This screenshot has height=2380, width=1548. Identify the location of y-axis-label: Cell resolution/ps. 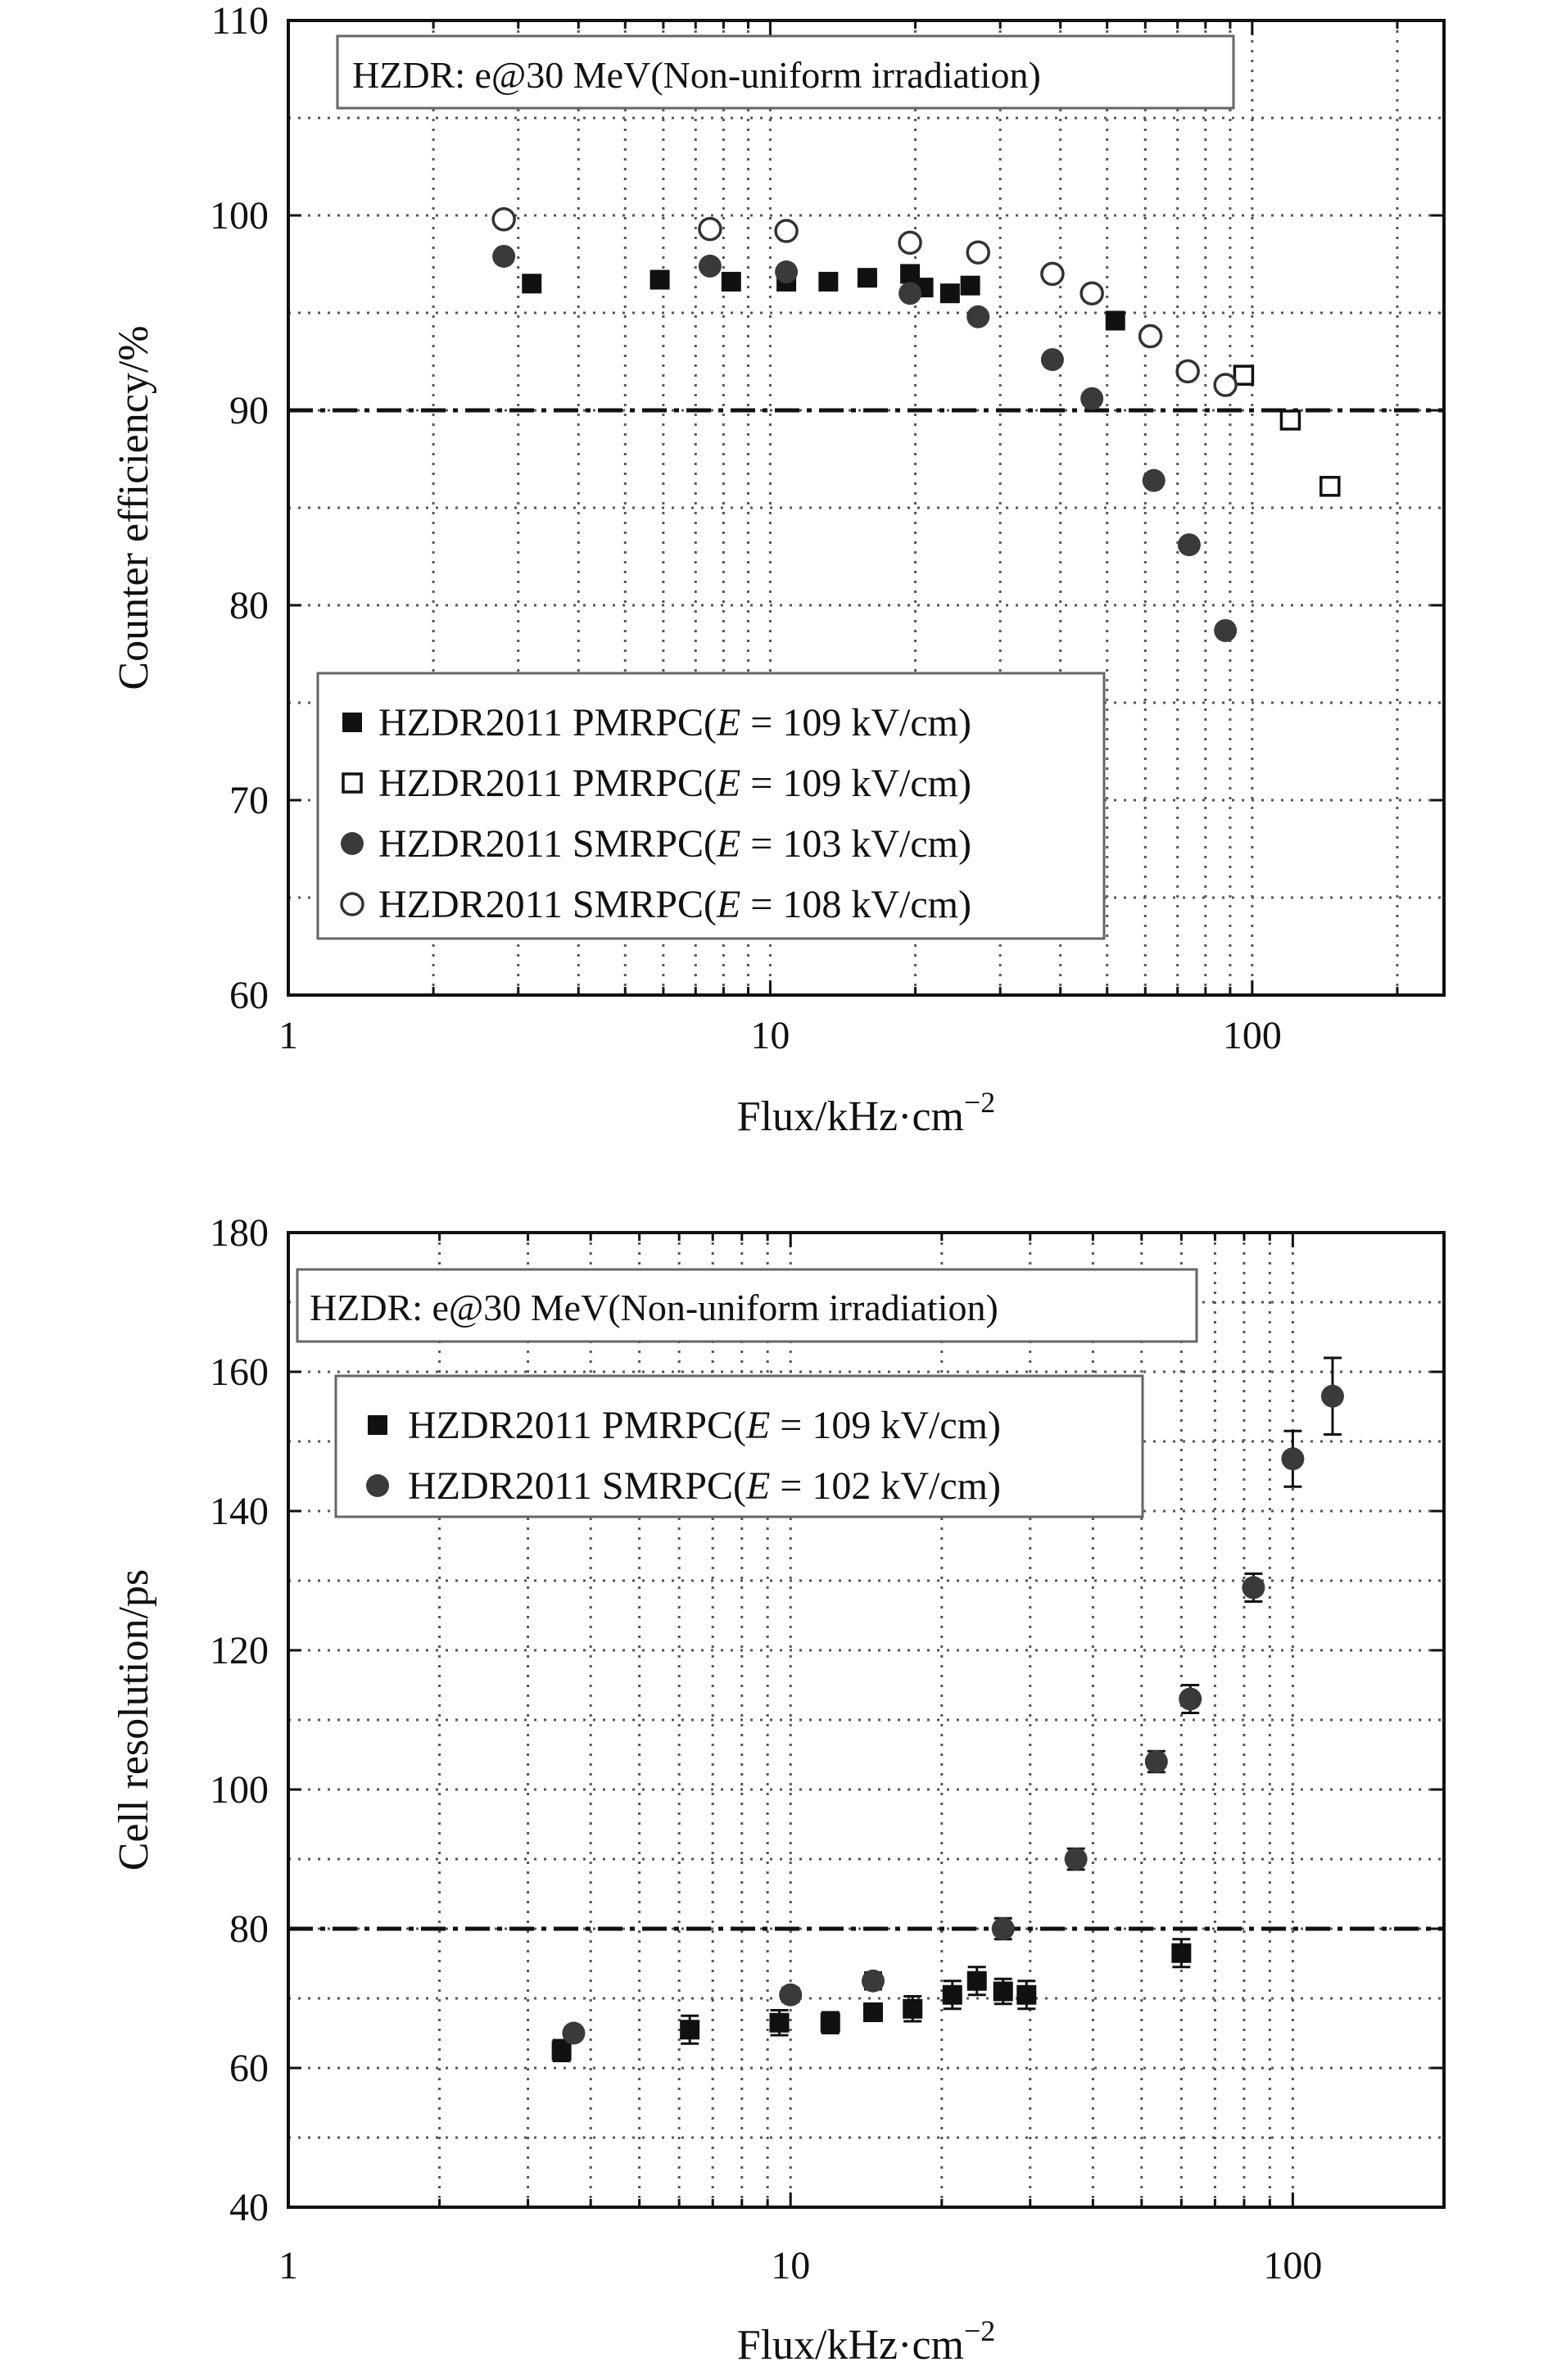
(134, 1720).